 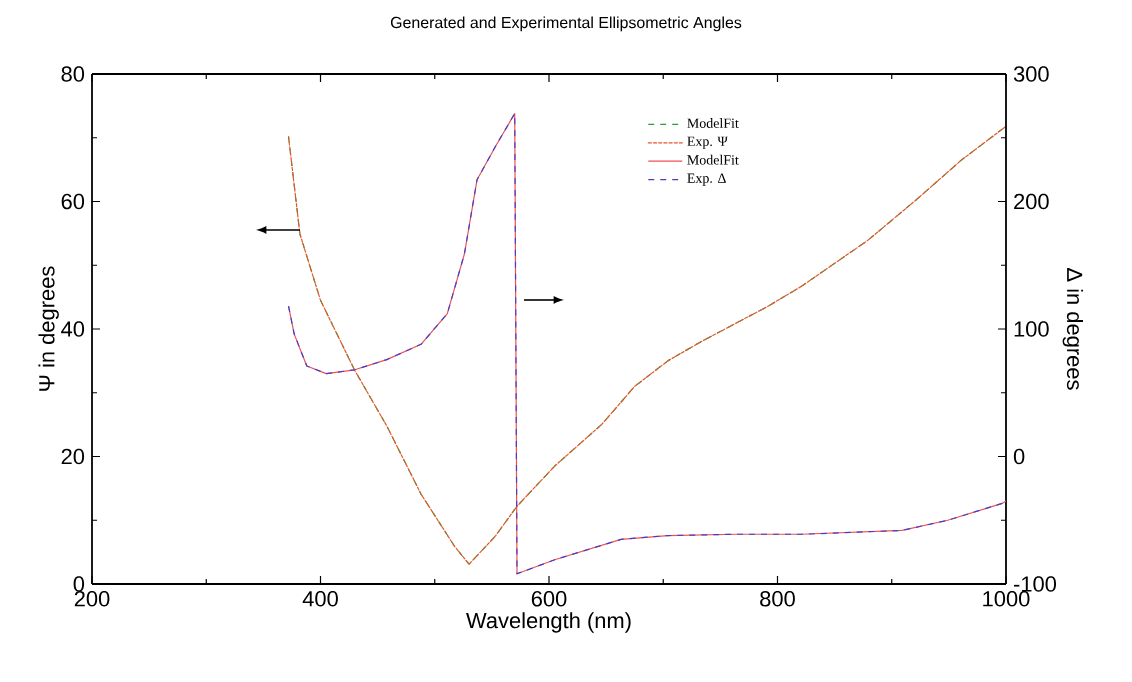 I want to click on y-tick-label: 40, so click(x=73, y=329).